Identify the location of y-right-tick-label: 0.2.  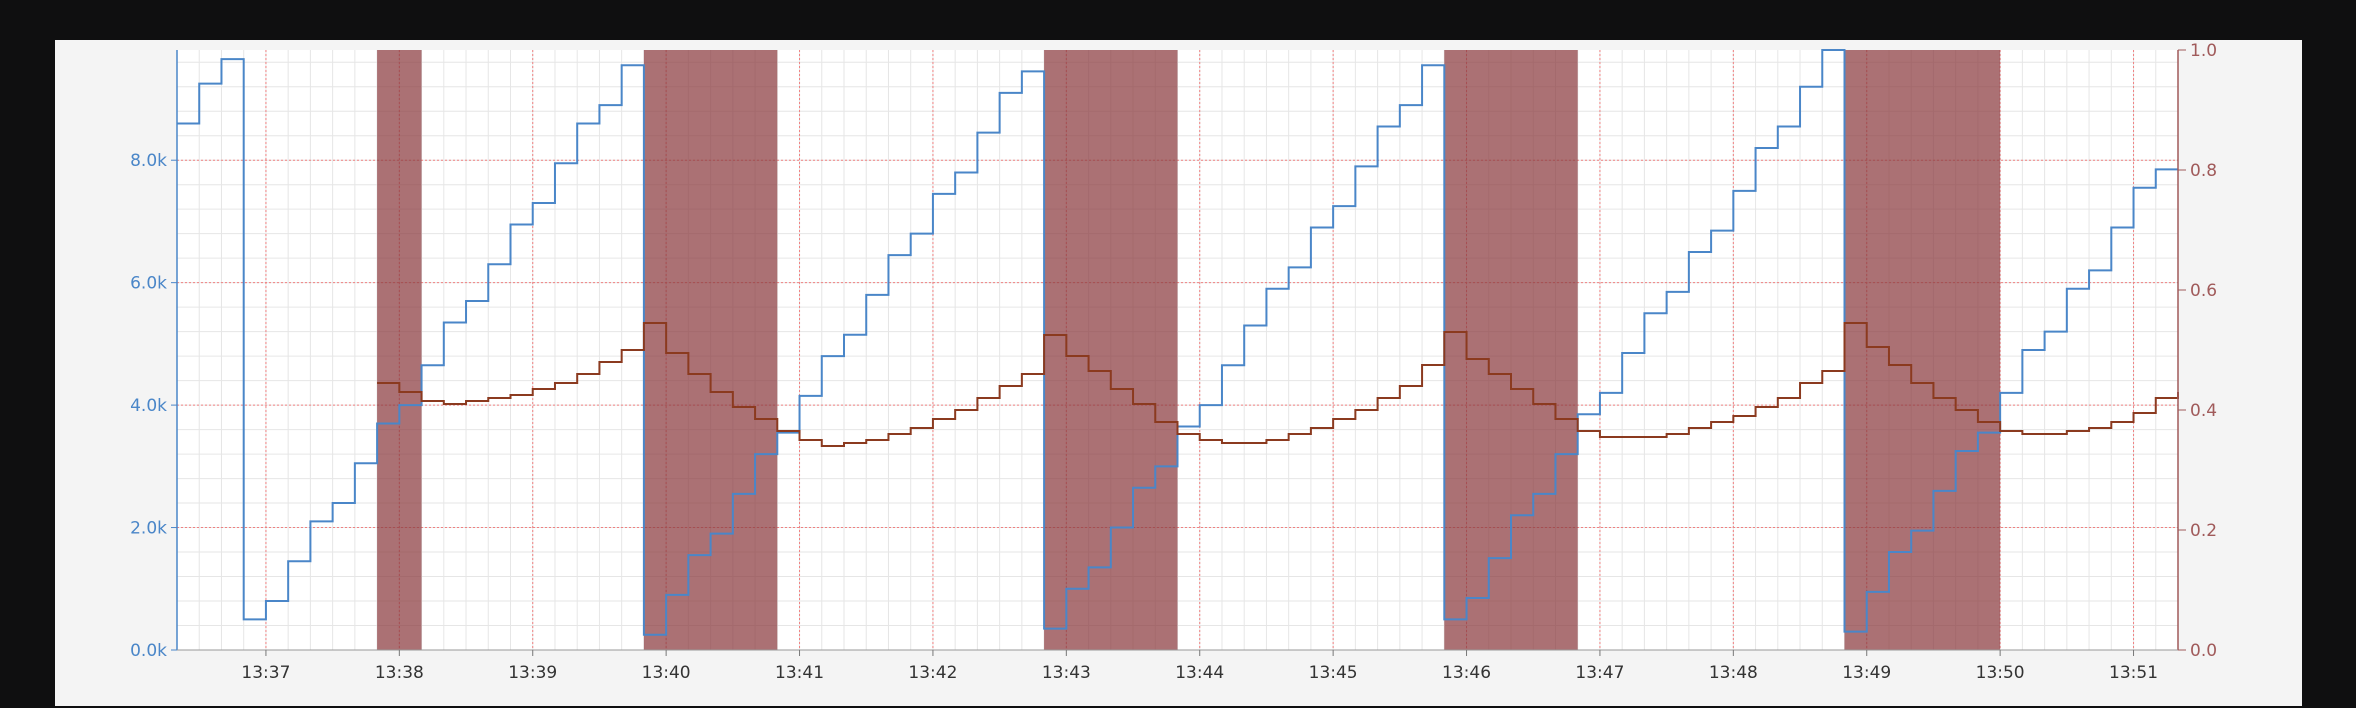
(2203, 531).